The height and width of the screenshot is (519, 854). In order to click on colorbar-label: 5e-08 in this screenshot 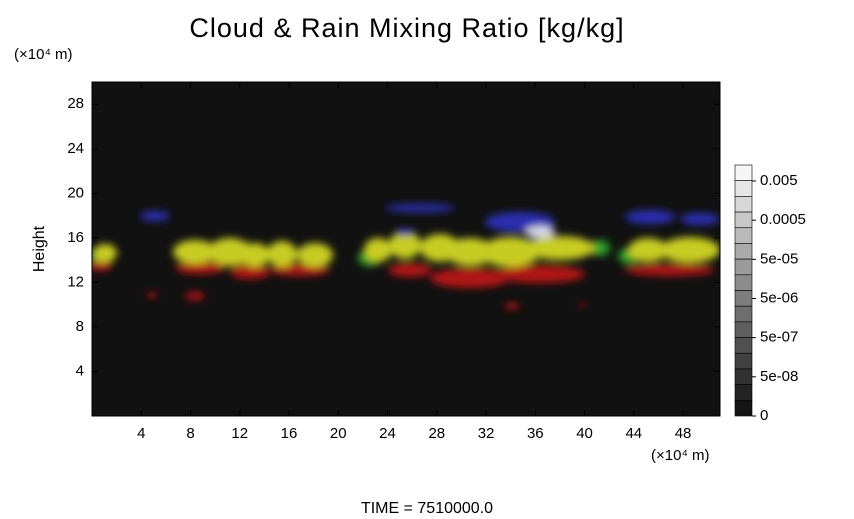, I will do `click(779, 376)`.